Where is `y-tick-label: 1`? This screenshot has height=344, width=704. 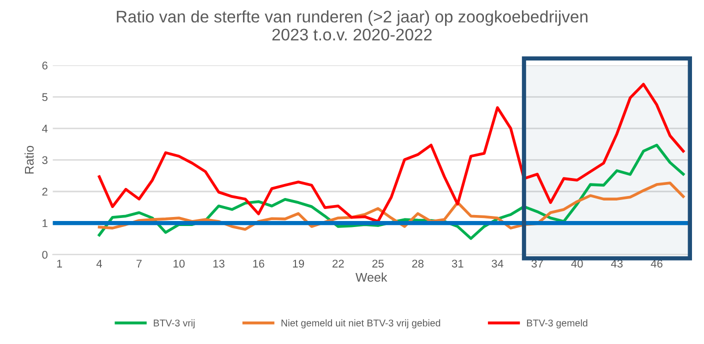
y-tick-label: 1 is located at coordinates (45, 223).